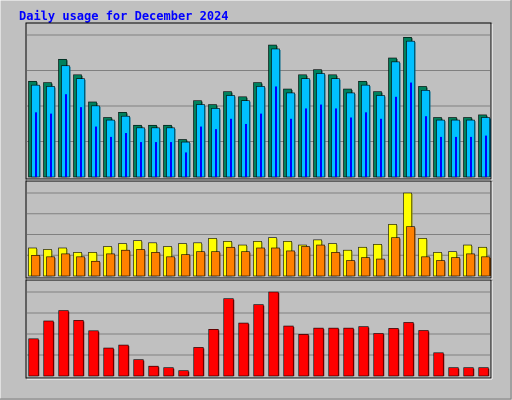 The width and height of the screenshot is (512, 400). I want to click on chart-title: Daily usage for December 2024, so click(124, 16).